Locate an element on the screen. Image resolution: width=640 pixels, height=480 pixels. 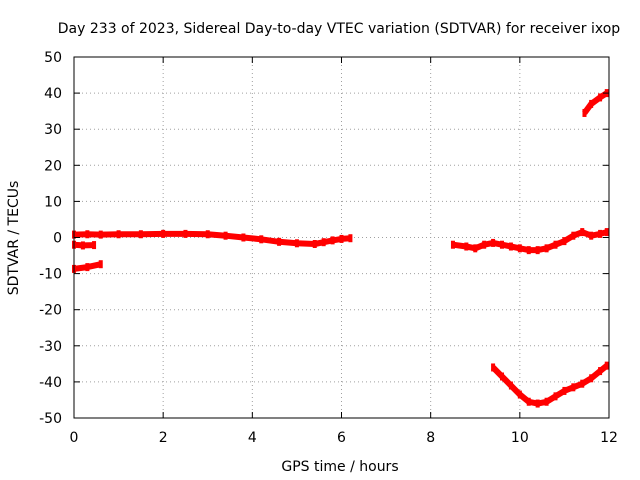
y-tick-label: 10 is located at coordinates (53, 202).